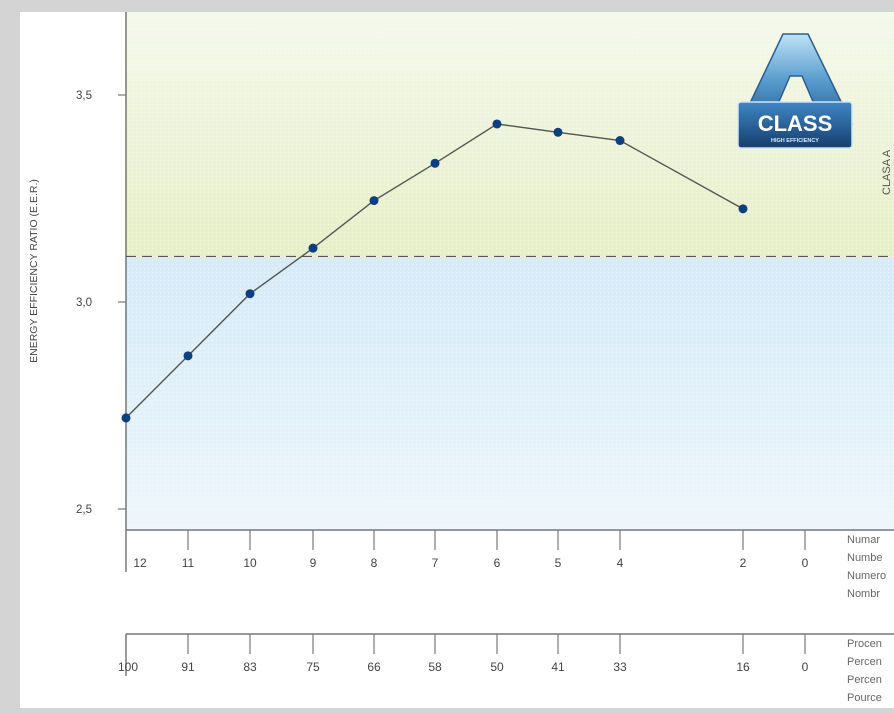  I want to click on units-legend-line: Nombr, so click(863, 594).